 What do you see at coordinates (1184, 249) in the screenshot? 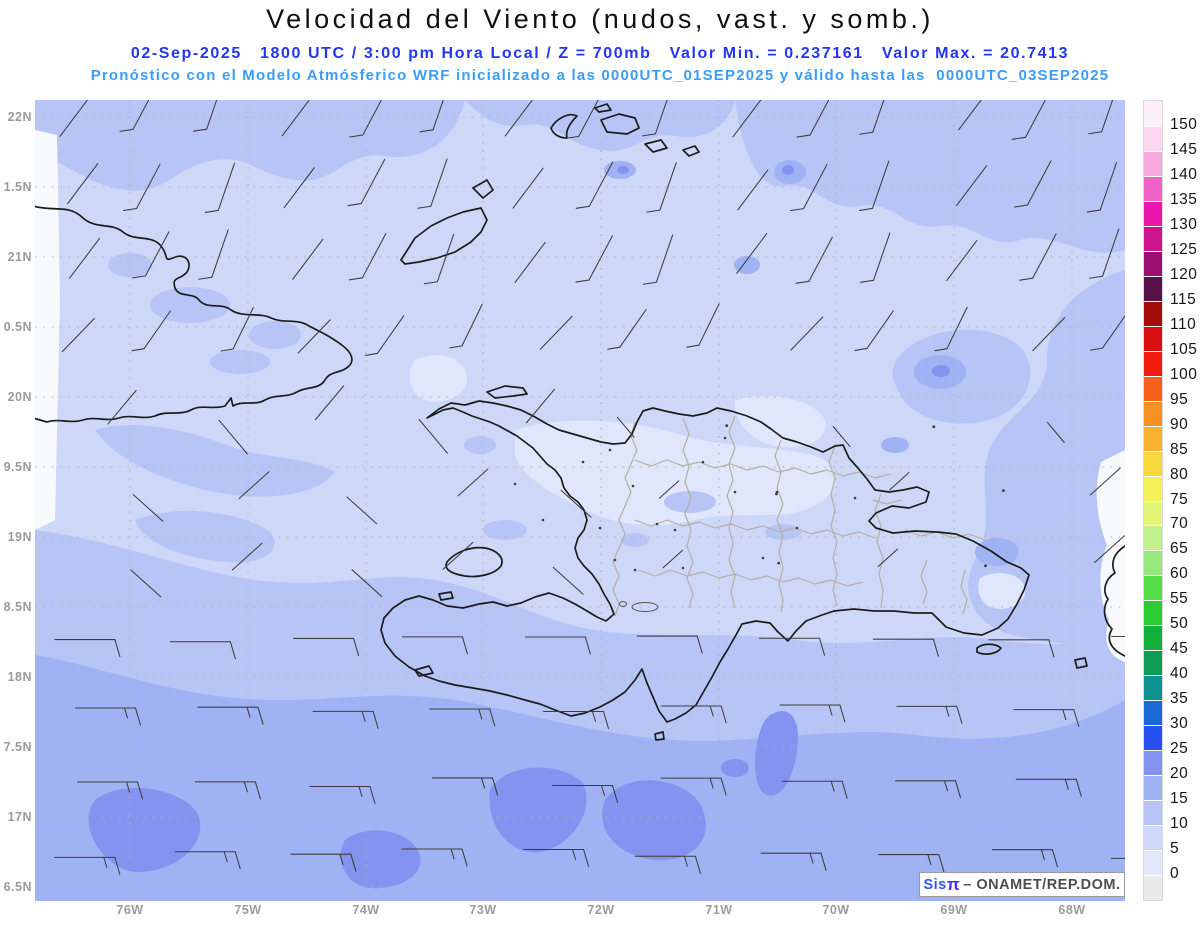
I see `colorbar-label: 125` at bounding box center [1184, 249].